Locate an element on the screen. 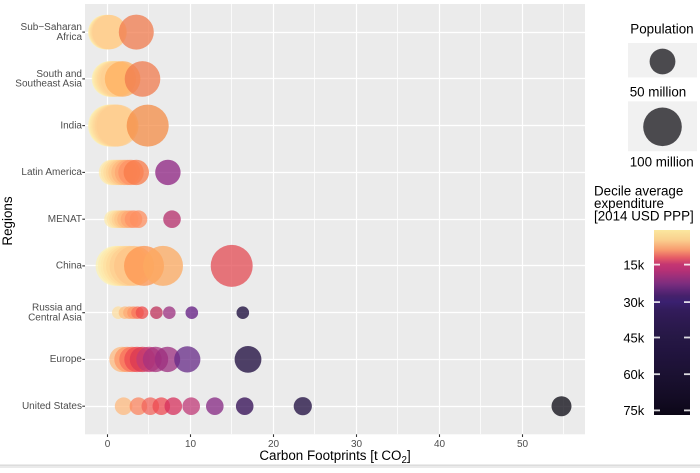 The width and height of the screenshot is (700, 473). svg-text: India is located at coordinates (71, 125).